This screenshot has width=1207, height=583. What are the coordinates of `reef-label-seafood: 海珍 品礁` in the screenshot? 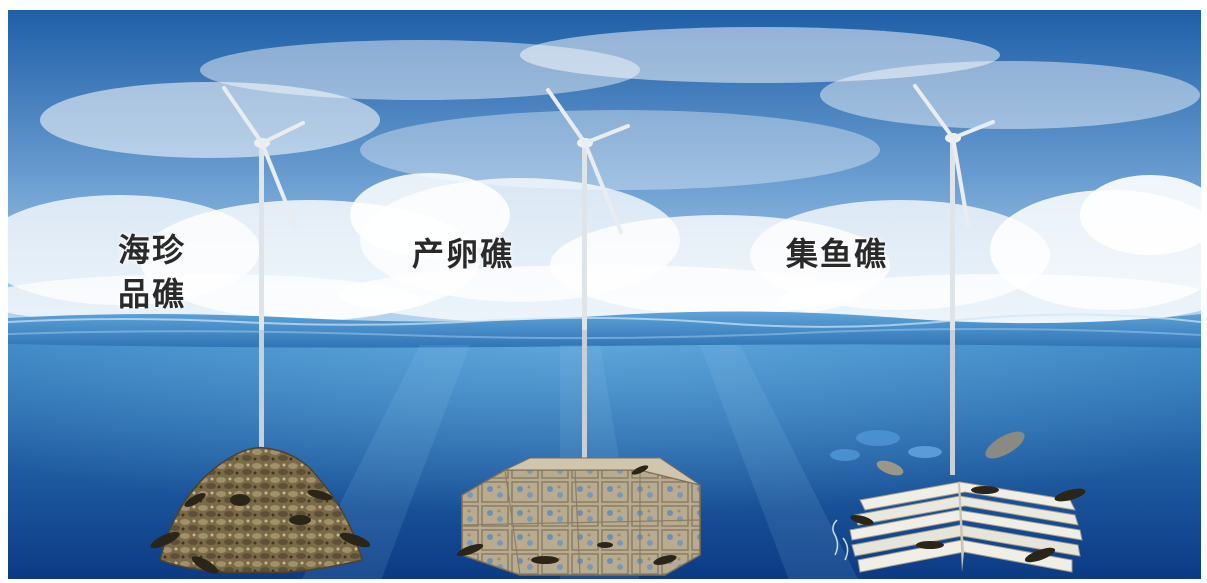 It's located at (152, 272).